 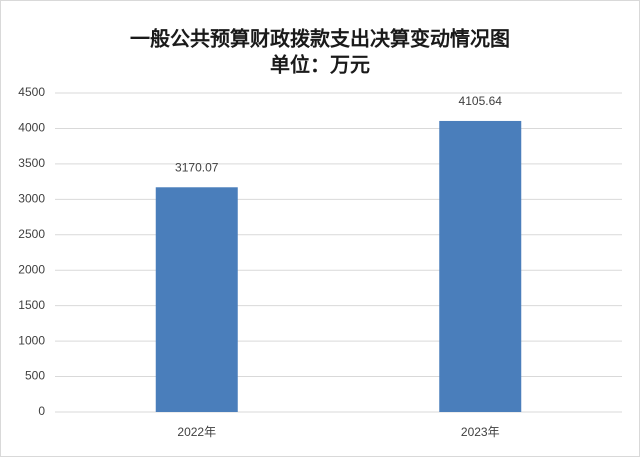 I want to click on y-tick-label: 1500, so click(x=31, y=305).